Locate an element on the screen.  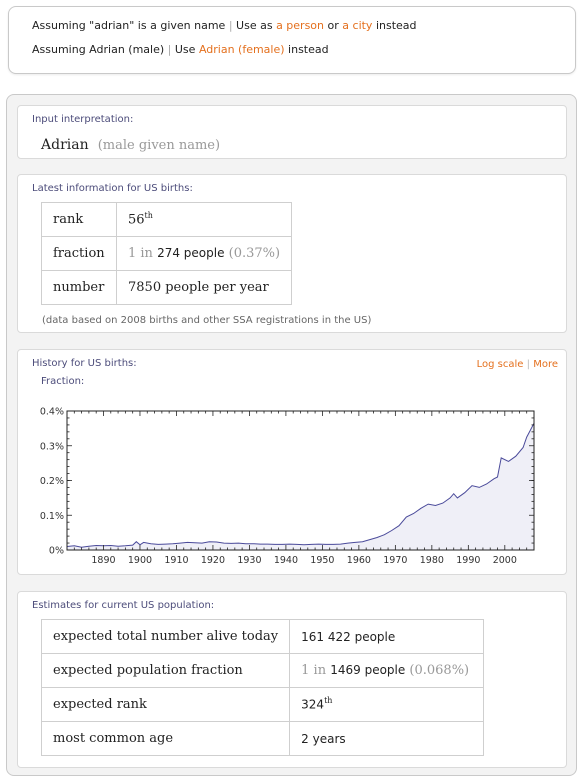
assumption-2-text: Assuming Adrian (male) is located at coordinates (98, 49).